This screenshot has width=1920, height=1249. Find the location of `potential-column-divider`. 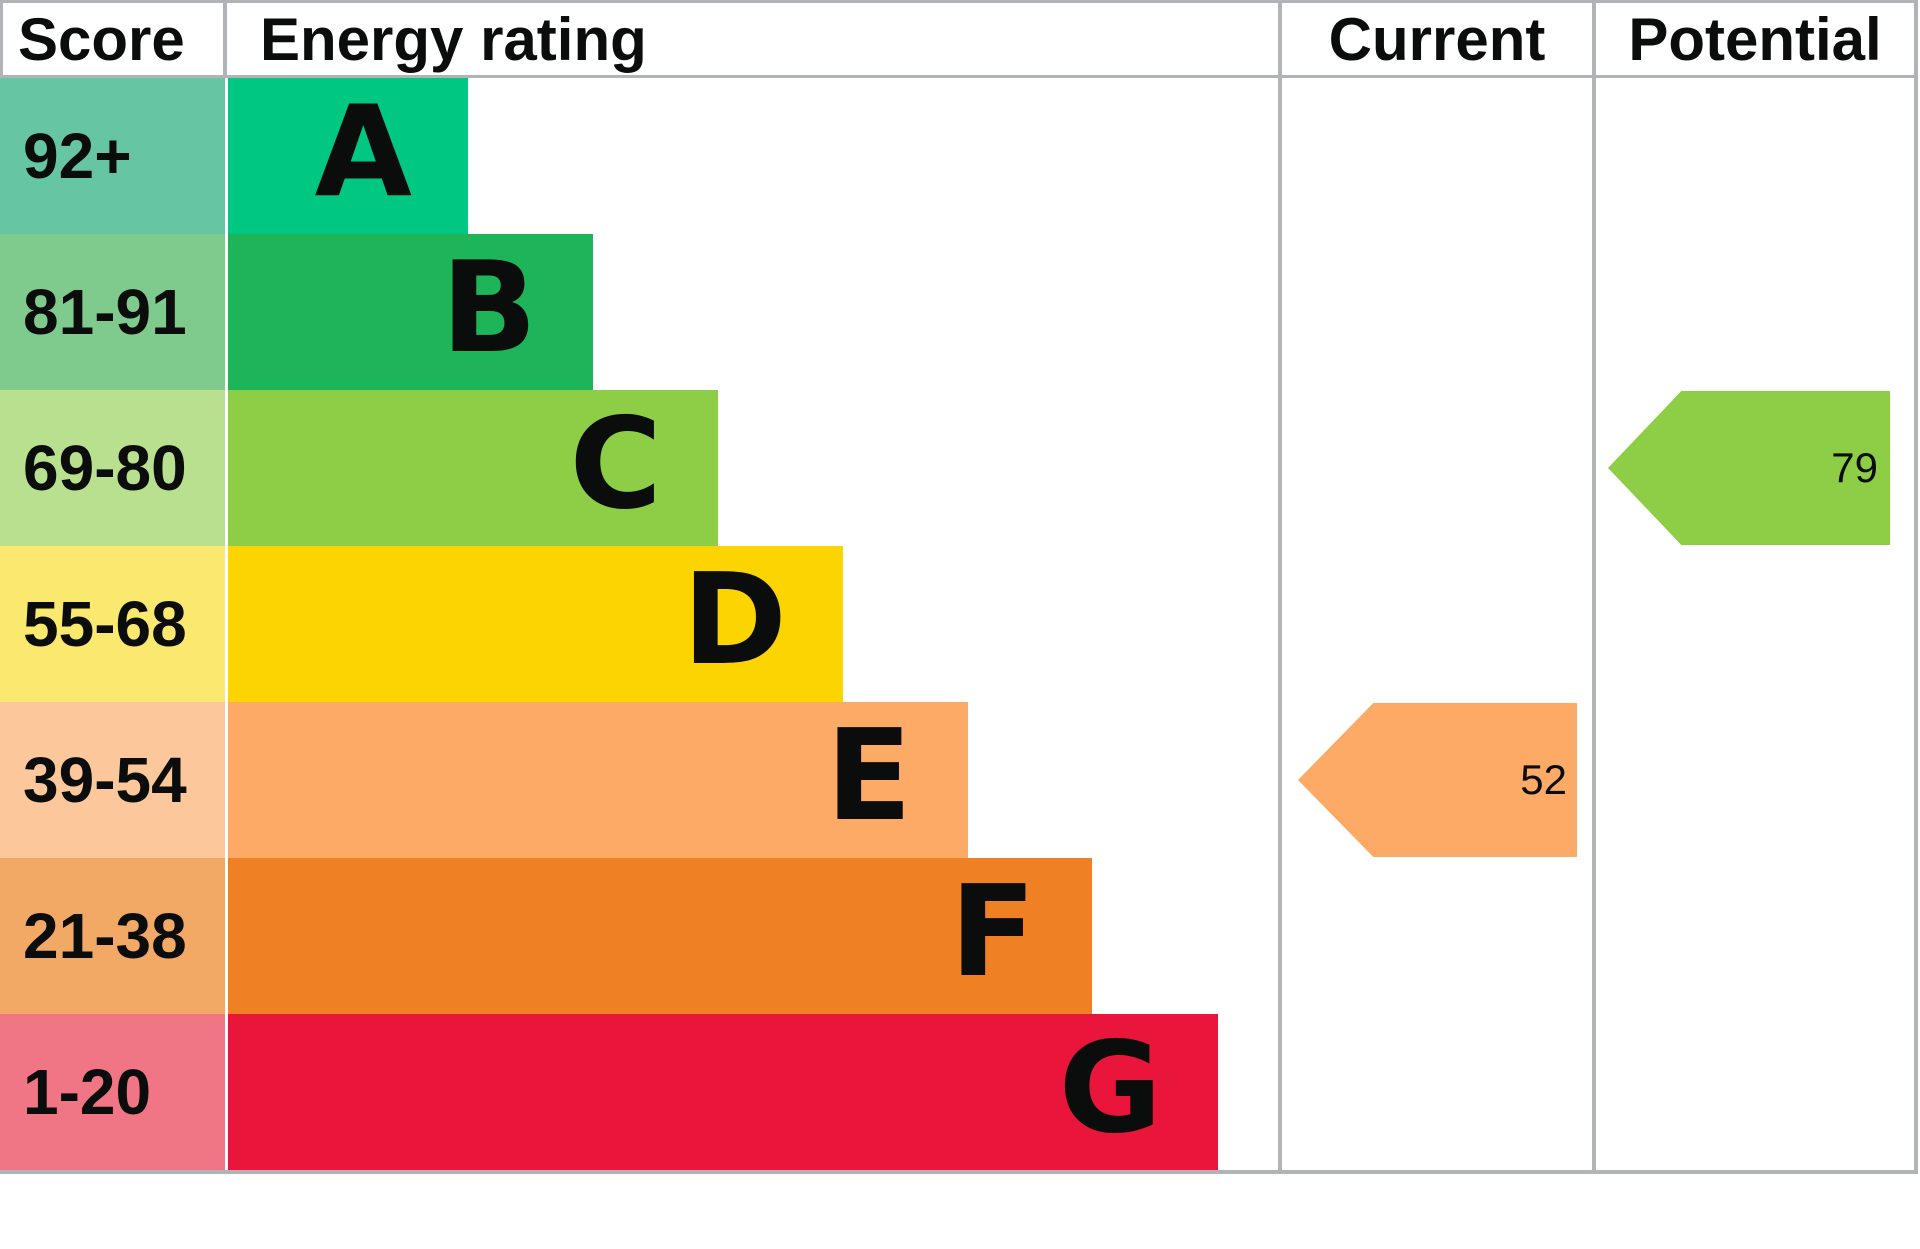

potential-column-divider is located at coordinates (1594, 587).